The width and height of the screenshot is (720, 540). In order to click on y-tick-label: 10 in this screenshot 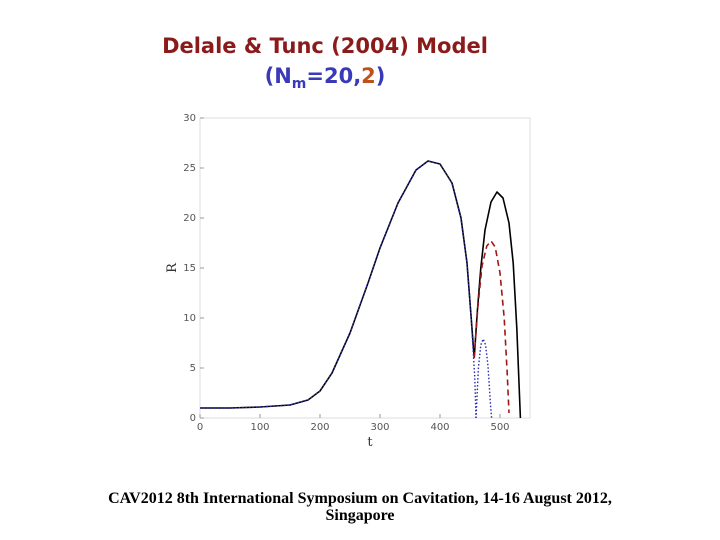, I will do `click(189, 318)`.